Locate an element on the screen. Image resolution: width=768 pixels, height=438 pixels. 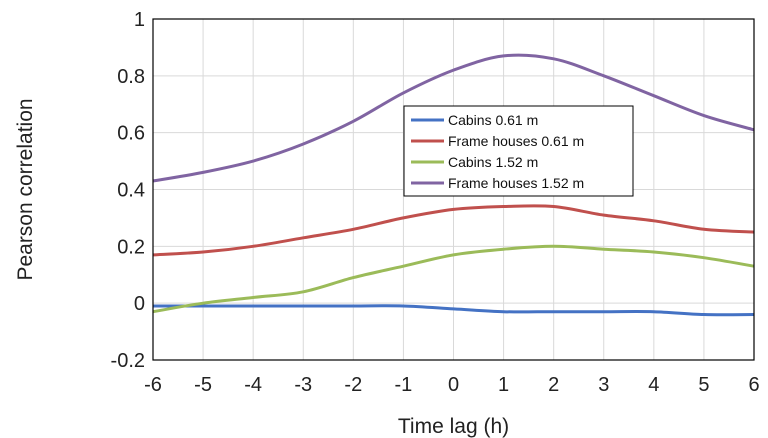
x-tick-label: -4 is located at coordinates (253, 385).